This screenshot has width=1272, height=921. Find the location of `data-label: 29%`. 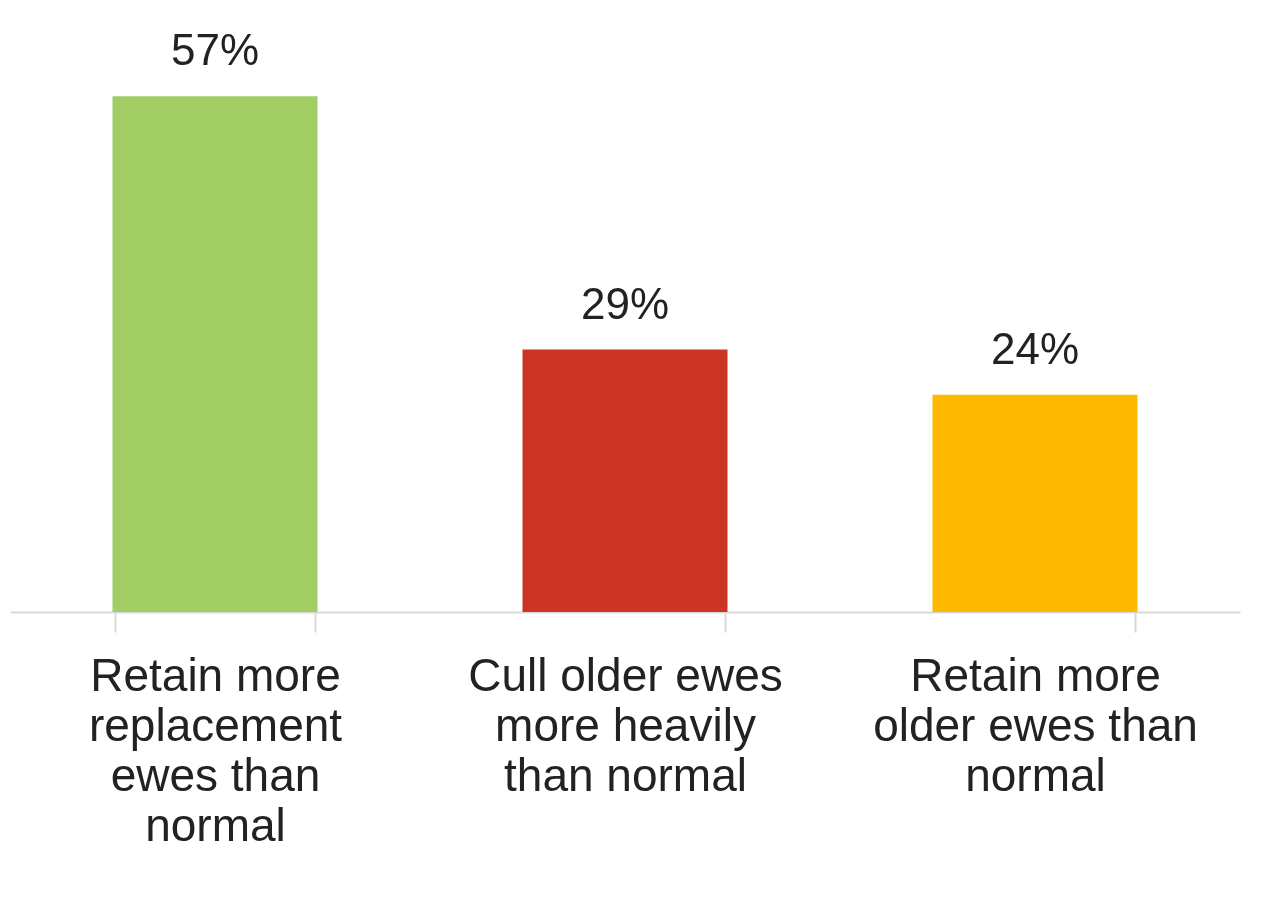

data-label: 29% is located at coordinates (625, 303).